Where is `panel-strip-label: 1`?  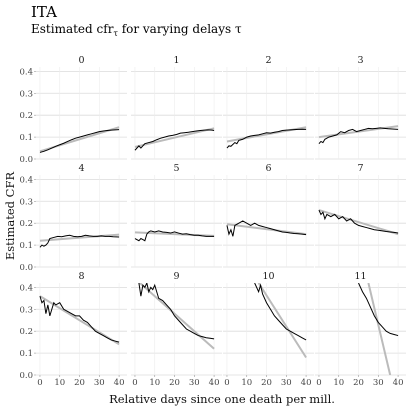 panel-strip-label: 1 is located at coordinates (176, 60).